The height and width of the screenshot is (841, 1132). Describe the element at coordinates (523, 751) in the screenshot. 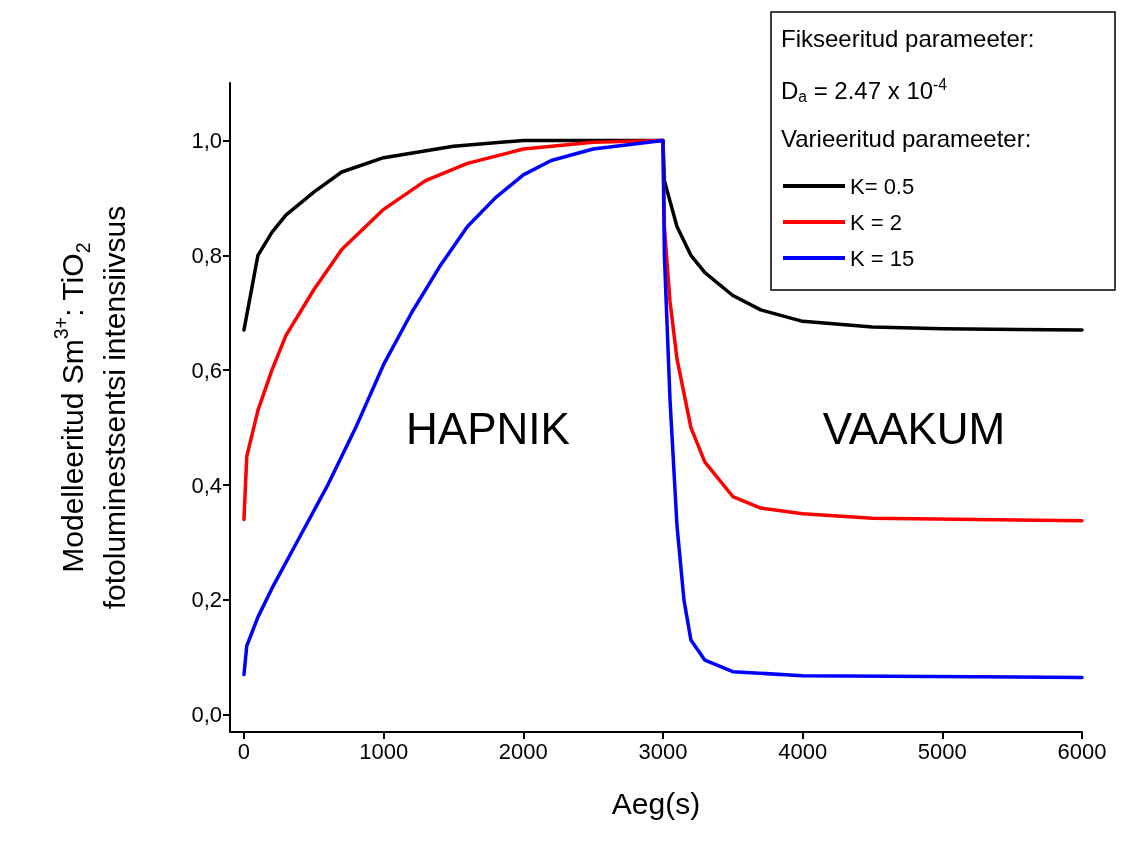

I see `x-tick-label: 2000` at that location.